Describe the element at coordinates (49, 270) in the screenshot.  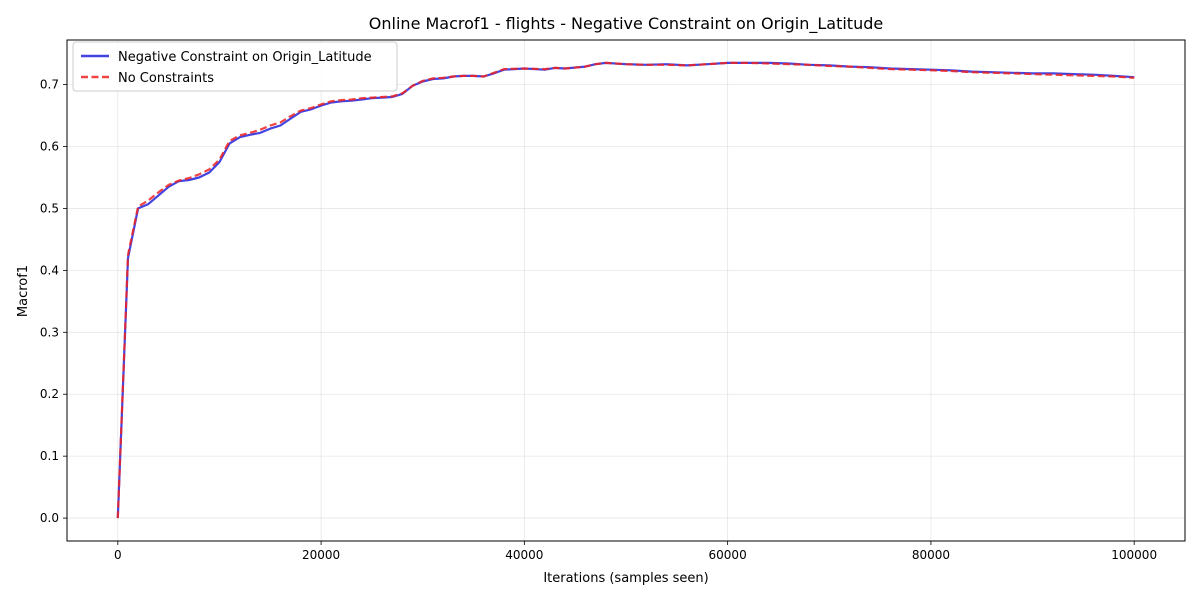
I see `y-tick-label: 0.4` at that location.